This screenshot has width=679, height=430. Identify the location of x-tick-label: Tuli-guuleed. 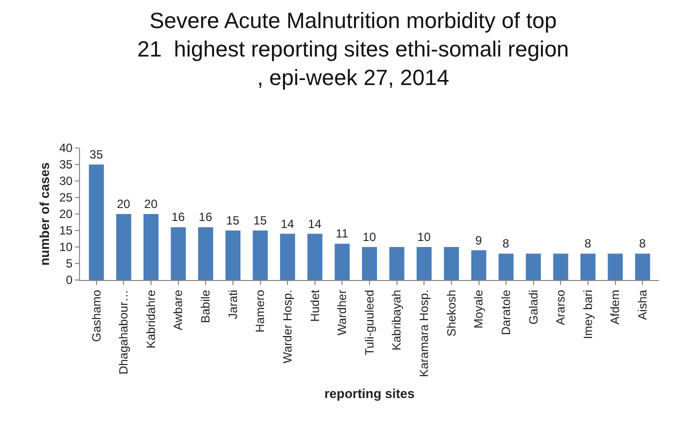
(369, 323).